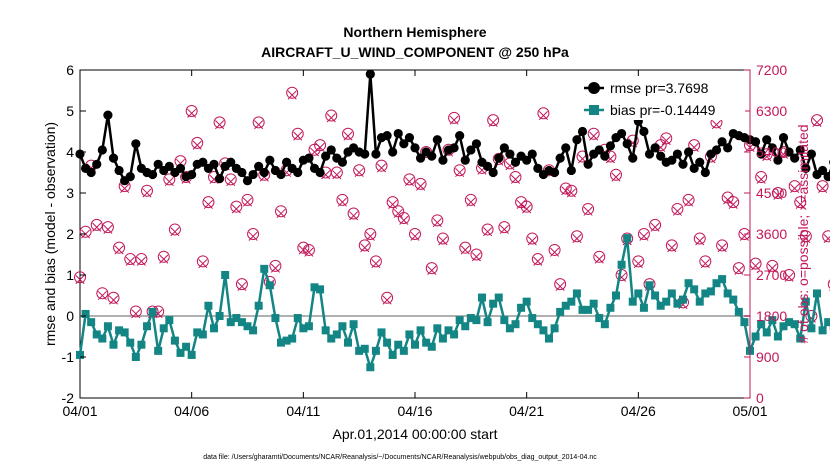  I want to click on y-tick-label-left: -1, so click(68, 357).